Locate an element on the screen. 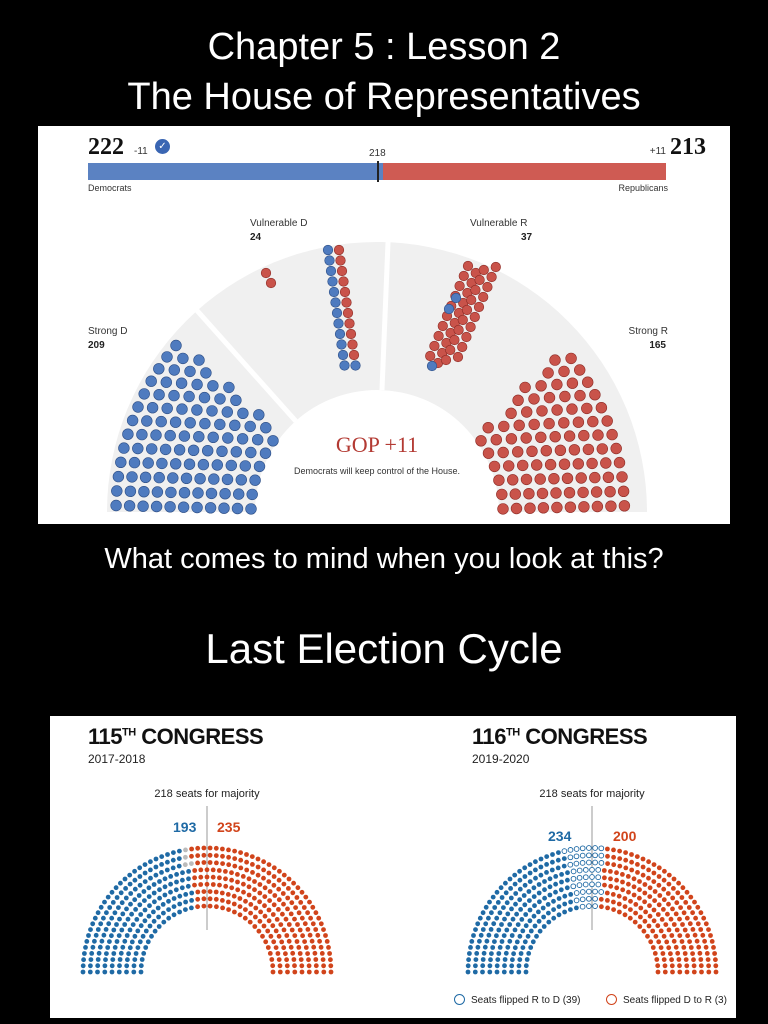 The height and width of the screenshot is (1024, 768). dem-seat-change: -11 is located at coordinates (141, 151).